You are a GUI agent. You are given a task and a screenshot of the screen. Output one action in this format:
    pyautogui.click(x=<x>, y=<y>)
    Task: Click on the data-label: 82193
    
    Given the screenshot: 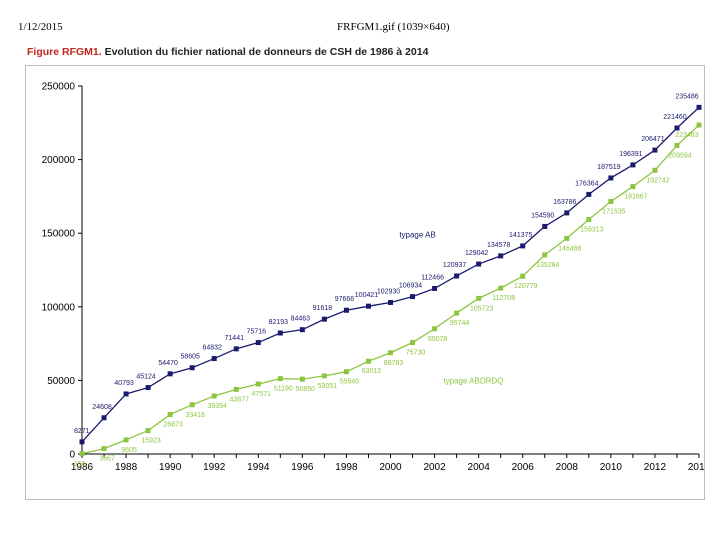 What is the action you would take?
    pyautogui.click(x=279, y=322)
    